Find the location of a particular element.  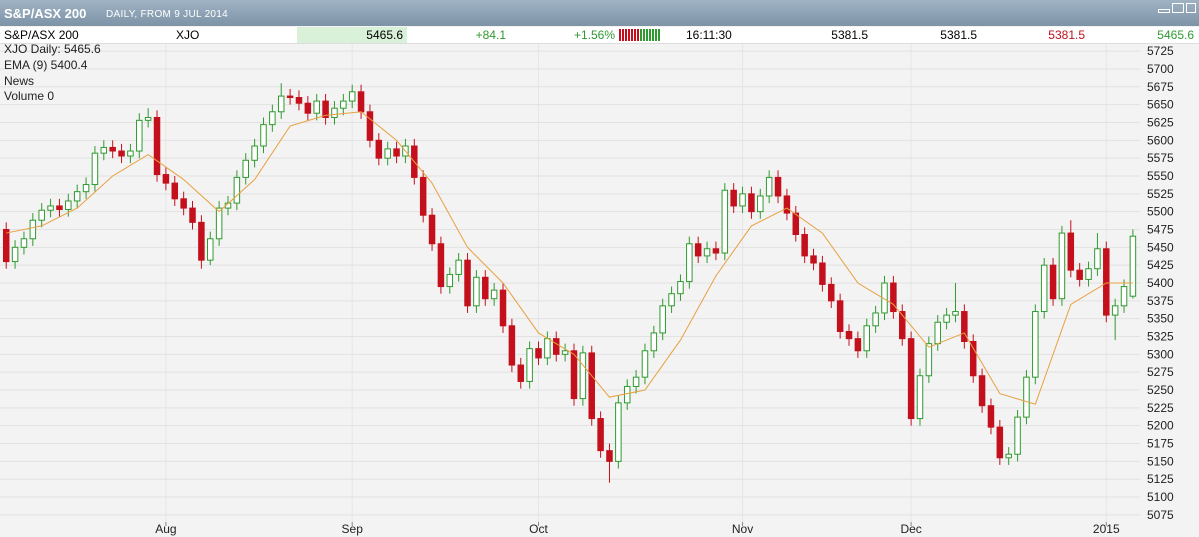

minimize is located at coordinates (1164, 11).